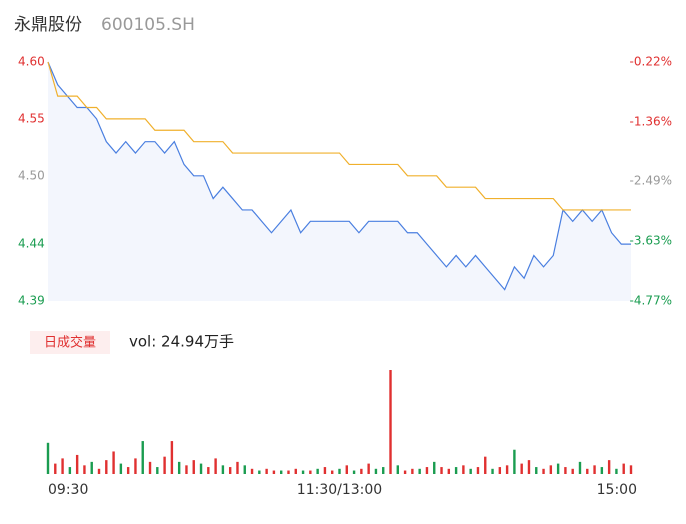 The width and height of the screenshot is (686, 524). I want to click on y2-tick-label: -4.77%, so click(651, 301).